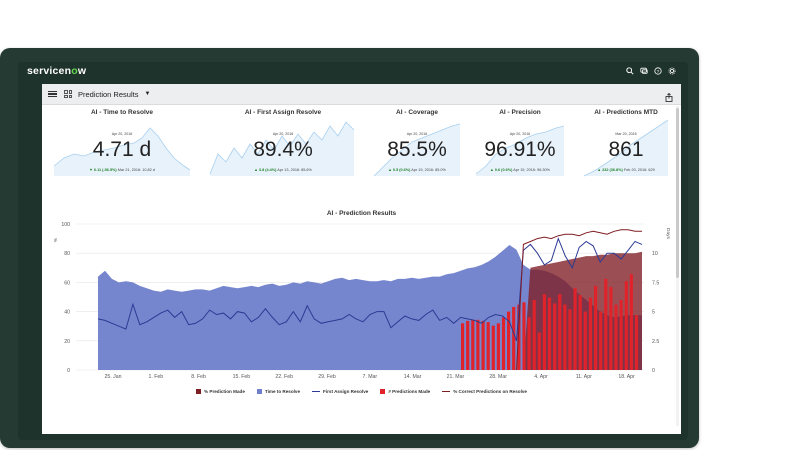 This screenshot has width=800, height=450. I want to click on kpi-reference: Apr 13, 2016: 85.6%, so click(294, 170).